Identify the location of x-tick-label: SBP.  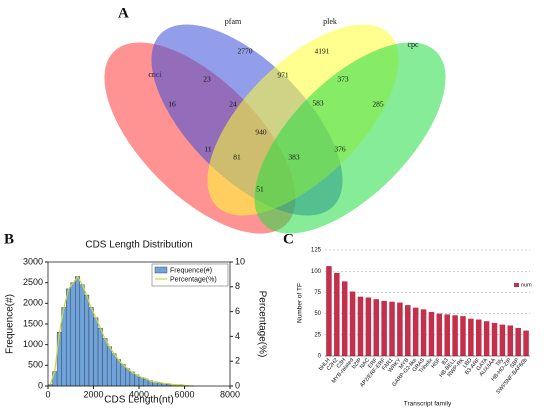
(515, 363).